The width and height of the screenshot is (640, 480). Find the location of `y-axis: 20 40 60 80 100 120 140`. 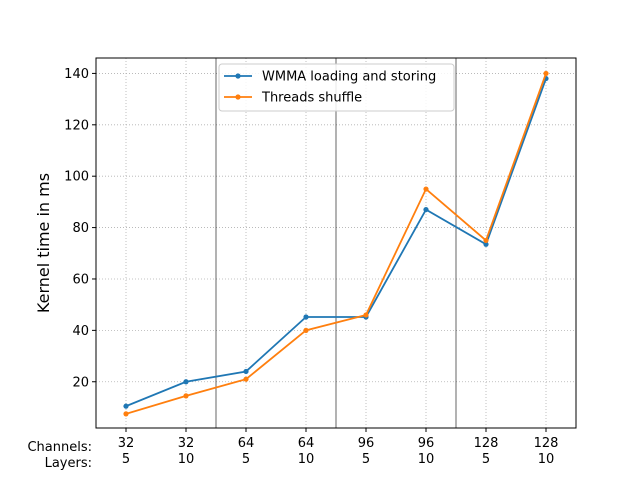

y-axis: 20 40 60 80 100 120 140 is located at coordinates (80, 228).